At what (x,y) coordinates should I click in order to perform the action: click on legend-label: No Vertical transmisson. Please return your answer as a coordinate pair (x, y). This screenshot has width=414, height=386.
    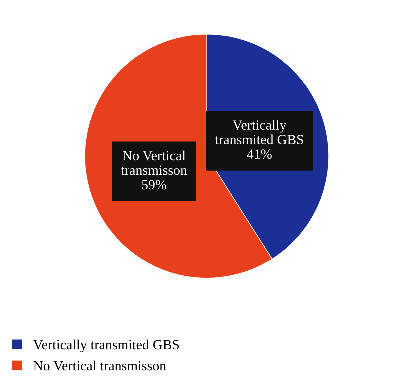
    Looking at the image, I should click on (100, 365).